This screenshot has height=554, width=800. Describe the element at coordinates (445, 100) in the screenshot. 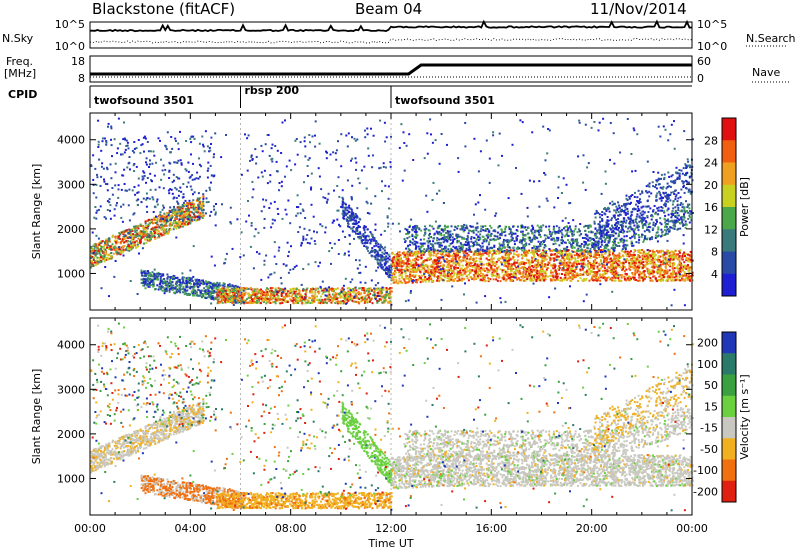

I see `cpid-segment-label: twofsound 3501` at that location.